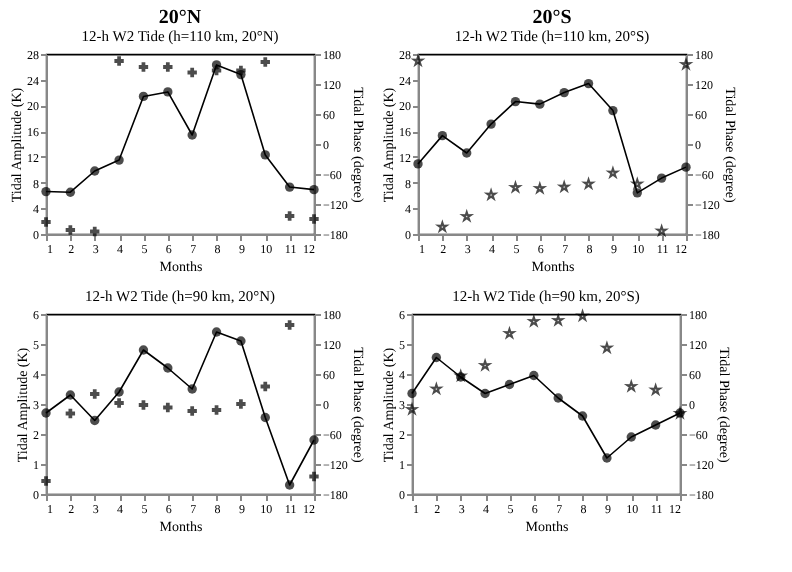  What do you see at coordinates (552, 18) in the screenshot?
I see `chart-title: 20°S` at bounding box center [552, 18].